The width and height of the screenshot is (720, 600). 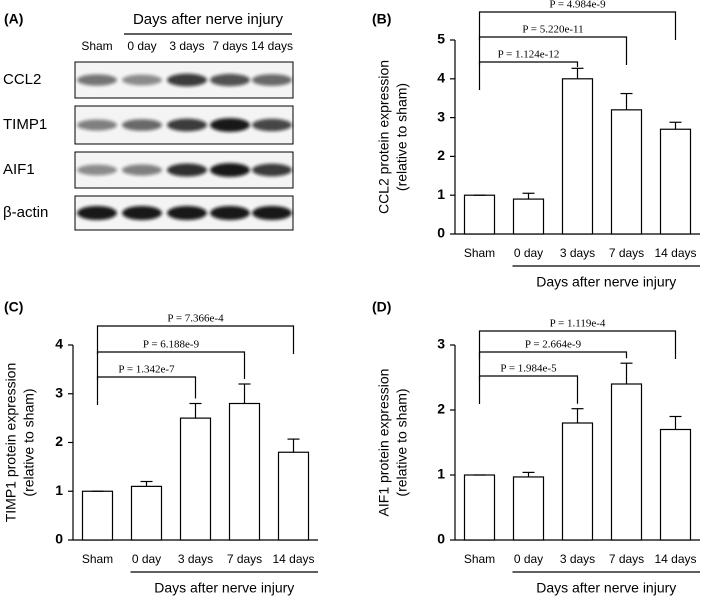 I want to click on p-value: P = 4.984e-9, so click(x=577, y=5).